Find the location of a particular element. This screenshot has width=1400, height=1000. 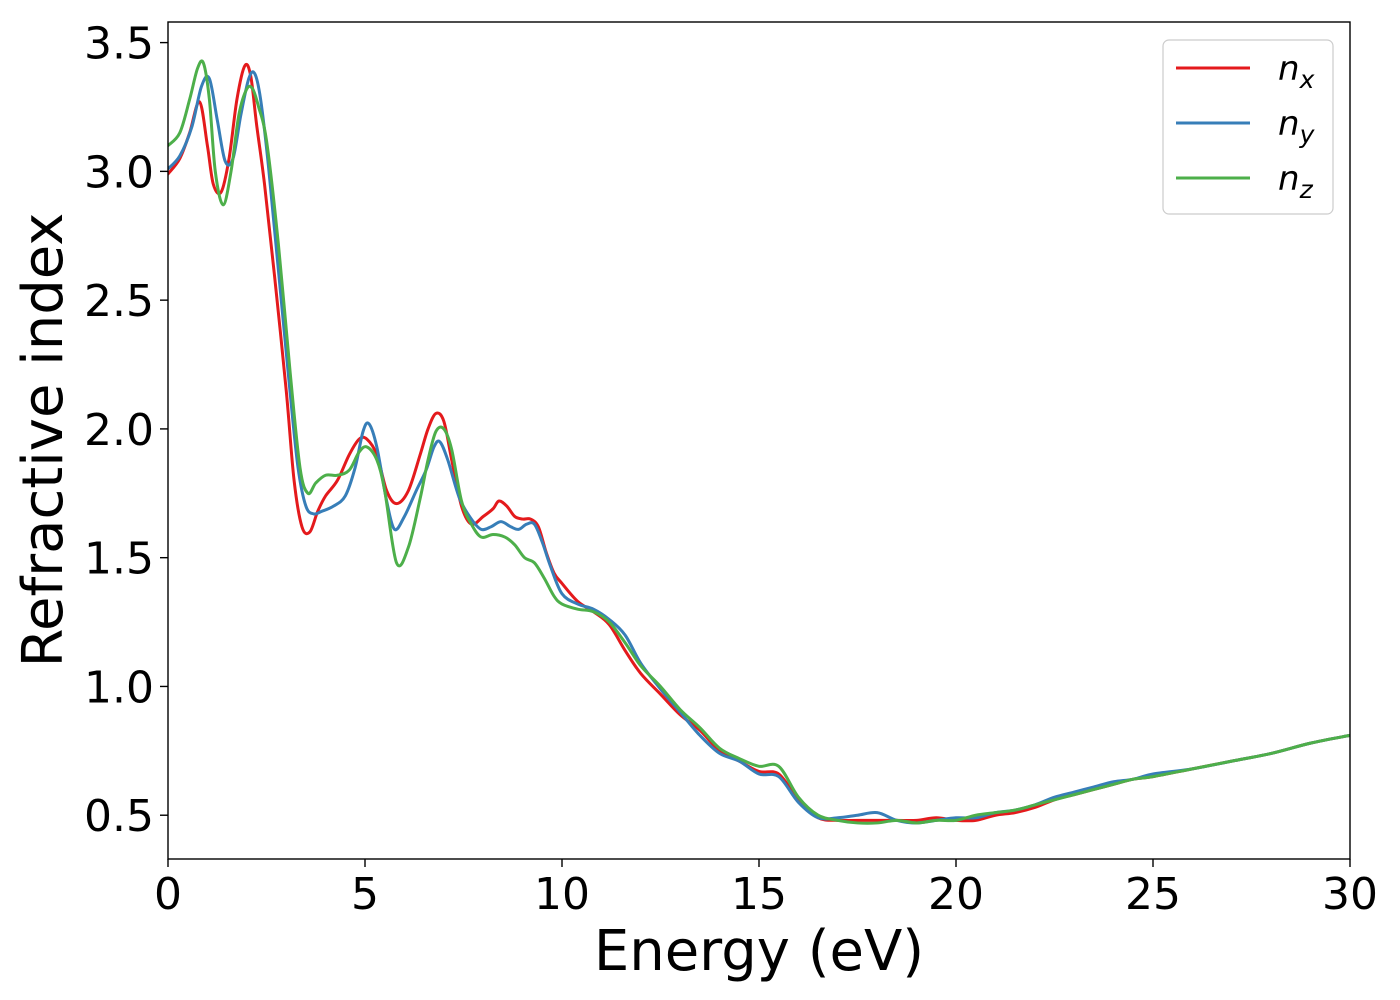

x-axis-label: Energy (eV) is located at coordinates (759, 951).